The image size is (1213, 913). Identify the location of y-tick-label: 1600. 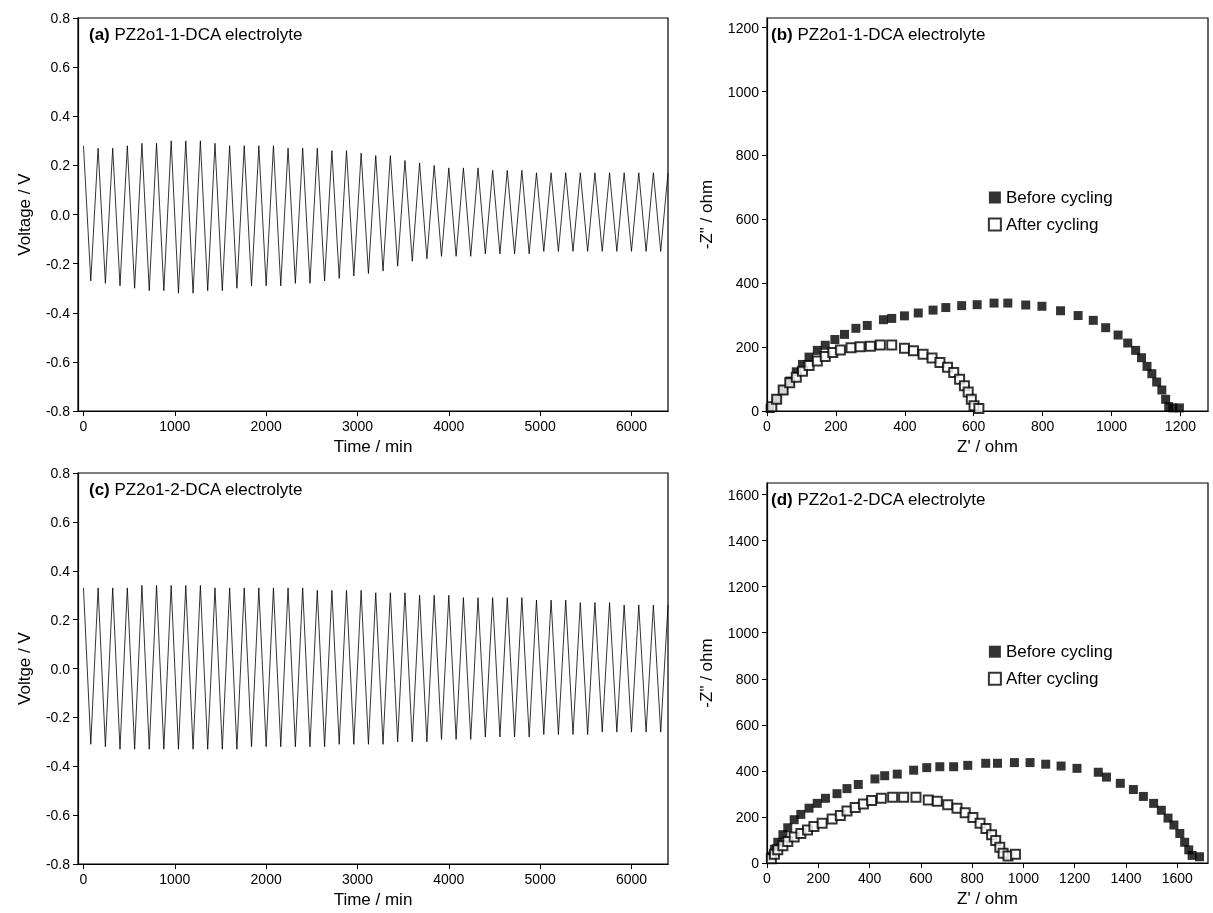
(743, 494).